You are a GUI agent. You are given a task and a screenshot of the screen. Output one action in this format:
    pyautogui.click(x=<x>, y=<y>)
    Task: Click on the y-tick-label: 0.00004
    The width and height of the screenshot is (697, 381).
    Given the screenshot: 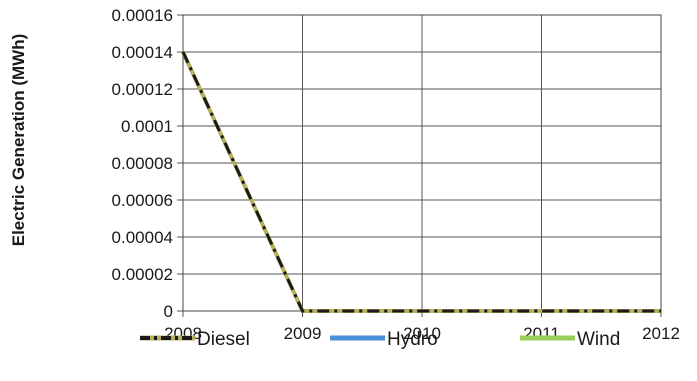 What is the action you would take?
    pyautogui.click(x=142, y=237)
    